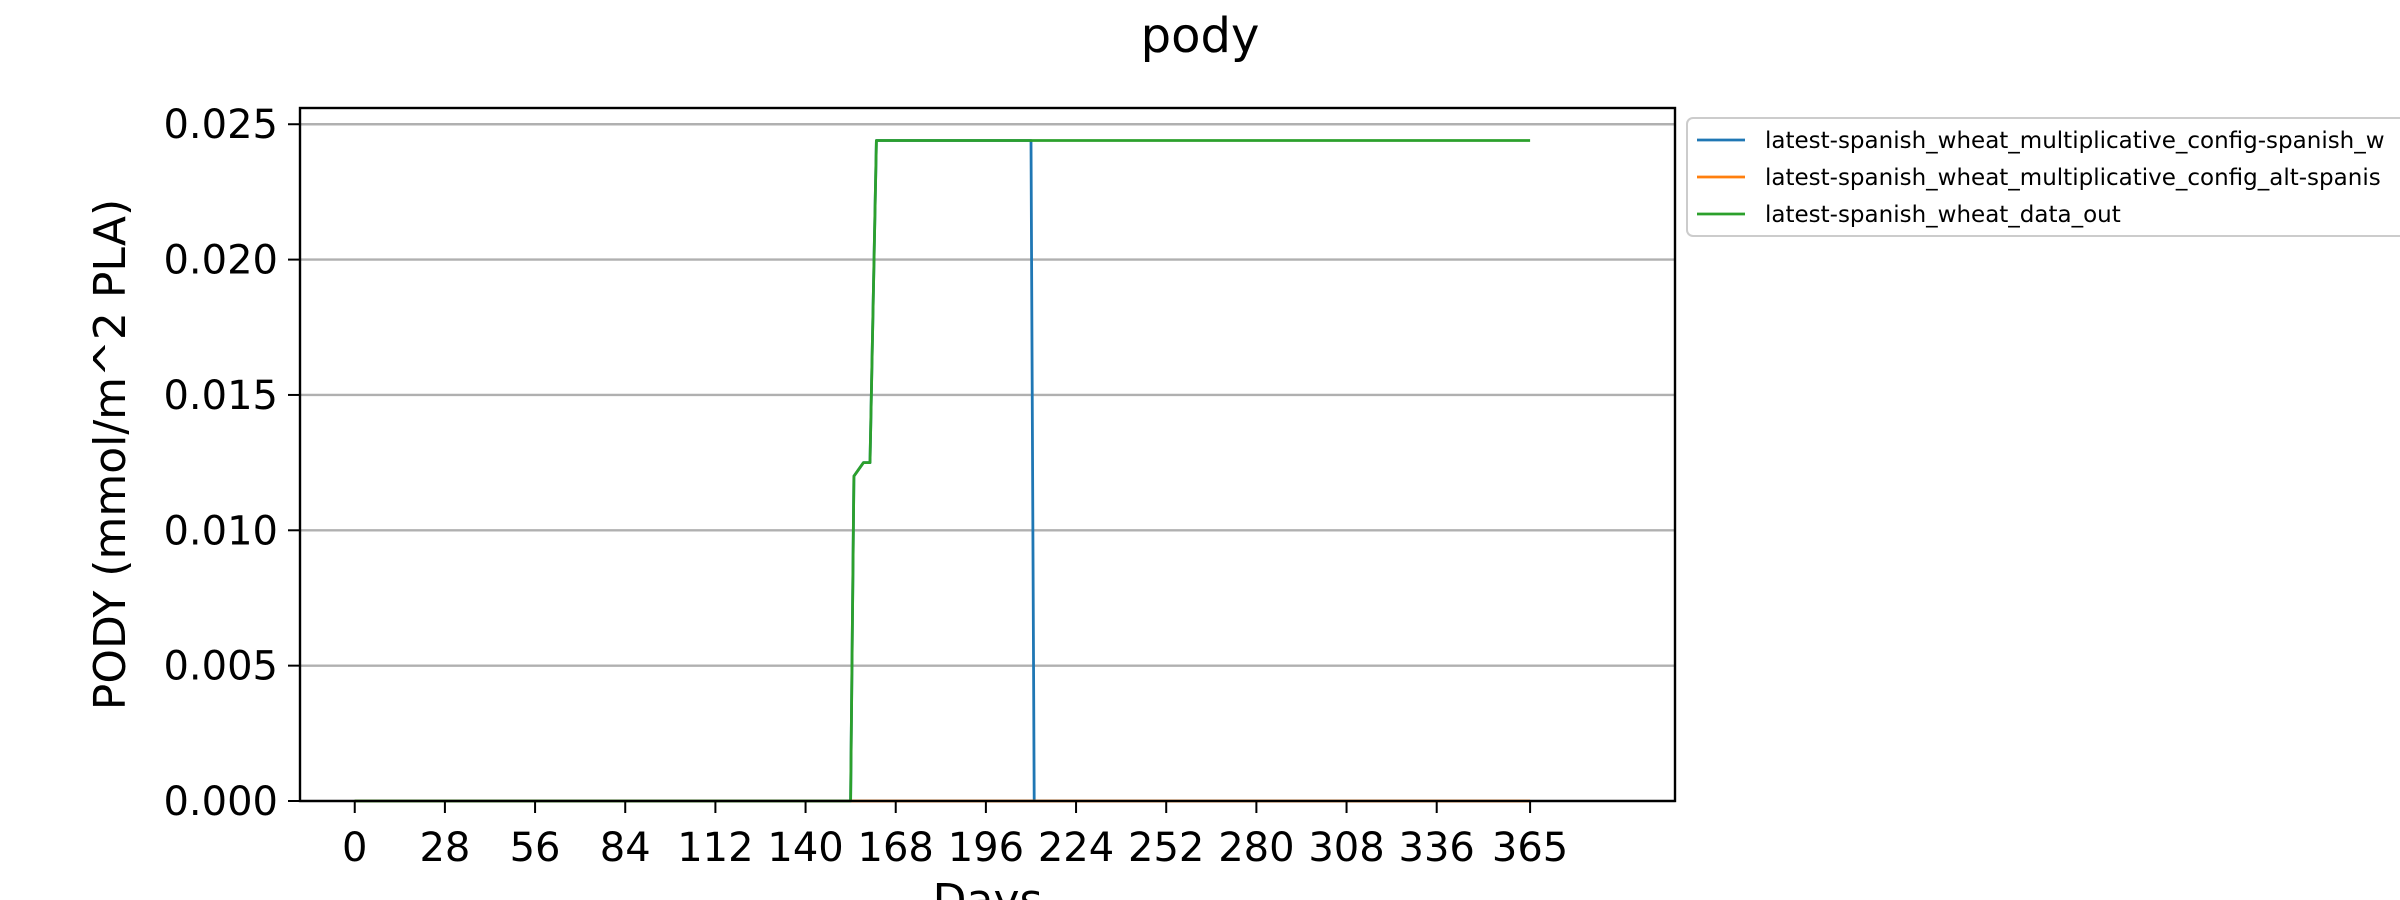 This screenshot has height=900, width=2400. Describe the element at coordinates (1346, 848) in the screenshot. I see `x-tick-label: 308` at that location.